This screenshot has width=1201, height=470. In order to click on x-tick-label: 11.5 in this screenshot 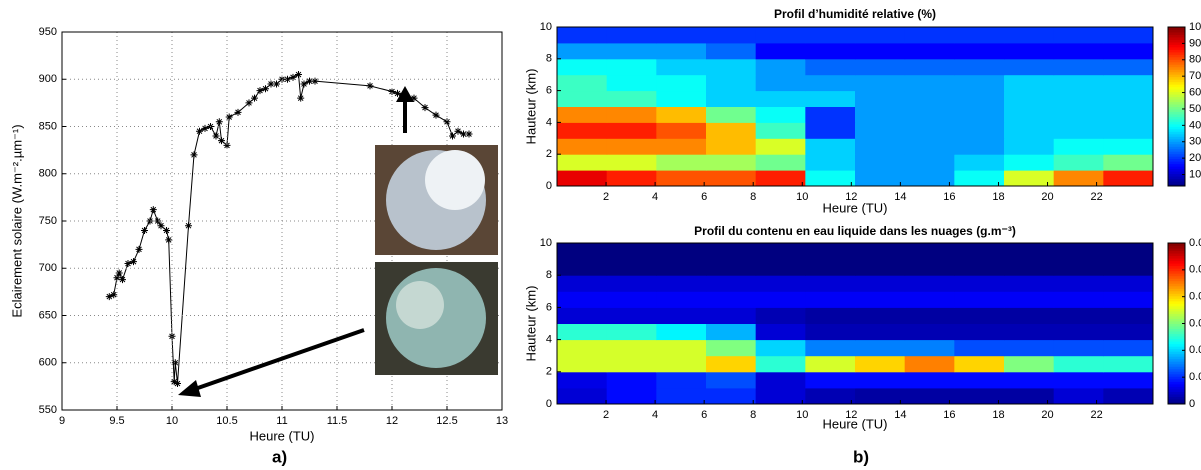, I will do `click(337, 421)`.